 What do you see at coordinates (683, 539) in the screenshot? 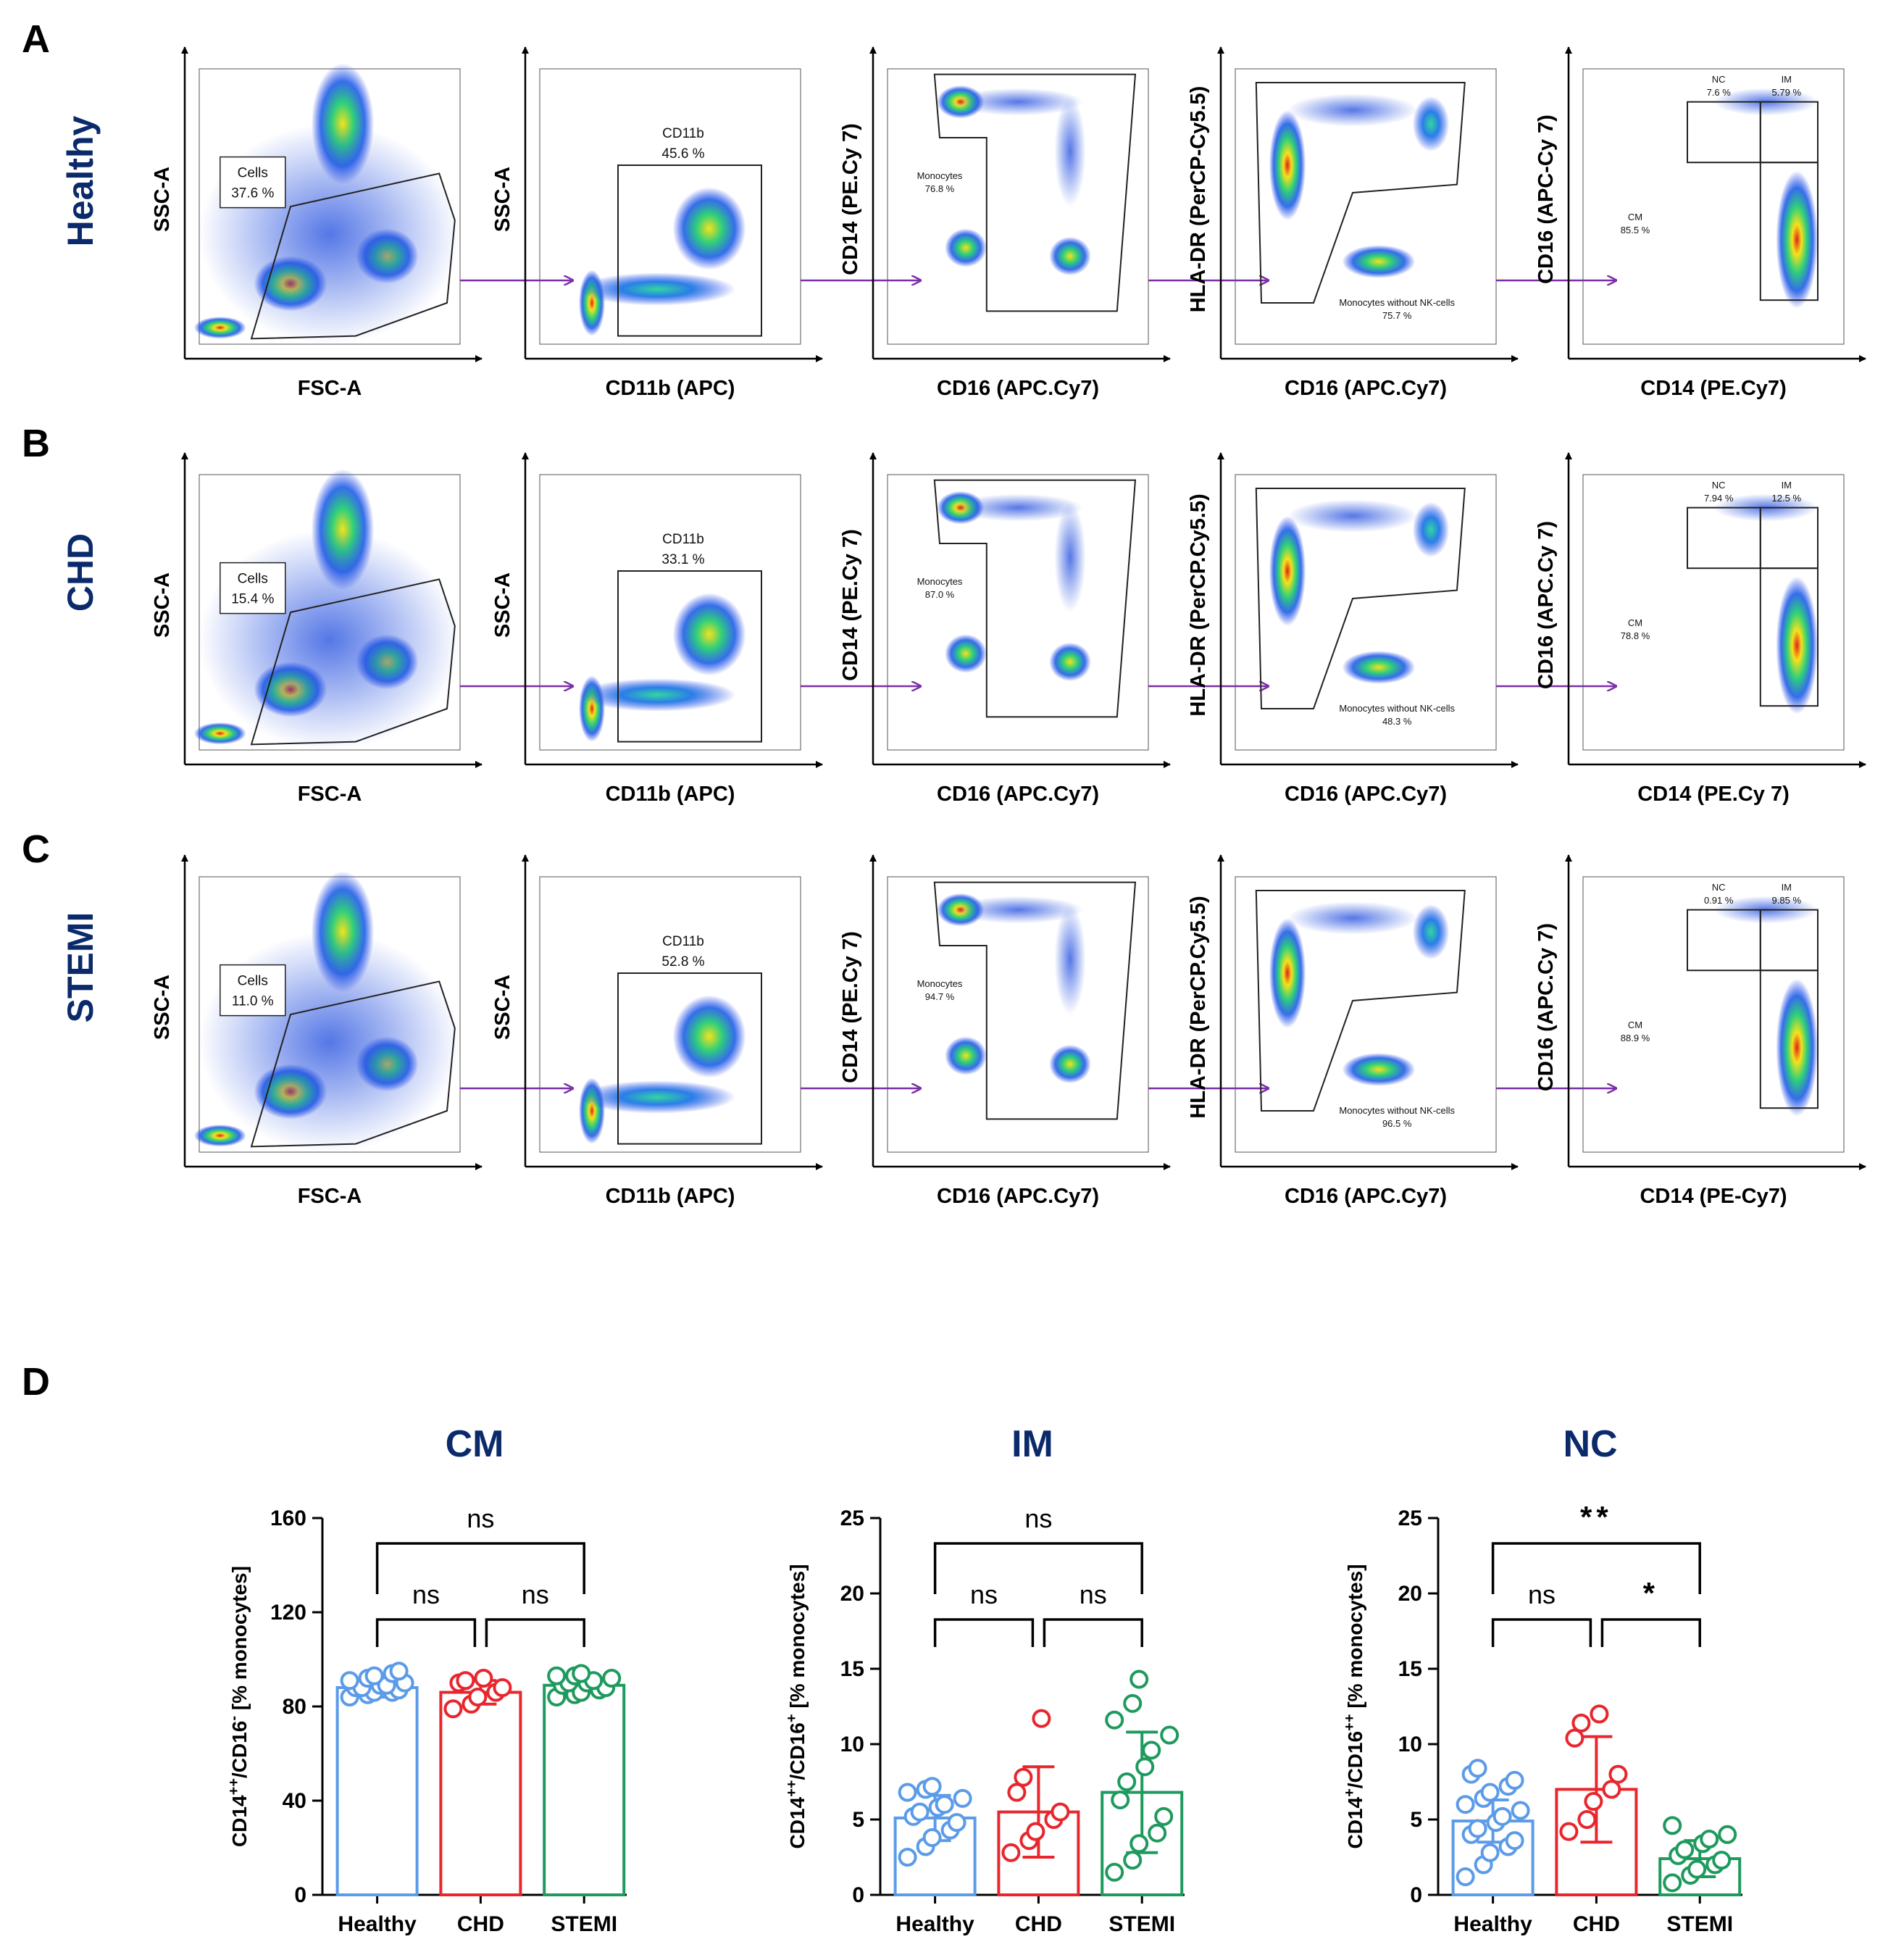
I see `gate-name: CD11b` at bounding box center [683, 539].